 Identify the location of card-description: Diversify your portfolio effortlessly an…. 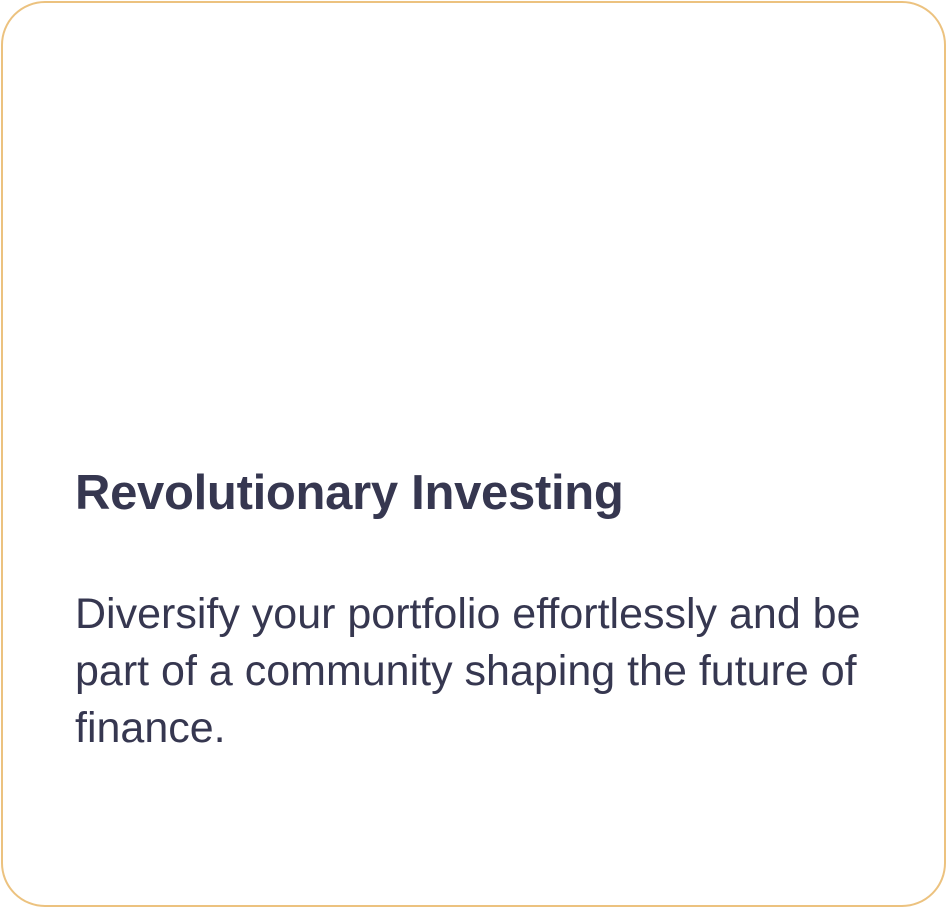
(468, 671).